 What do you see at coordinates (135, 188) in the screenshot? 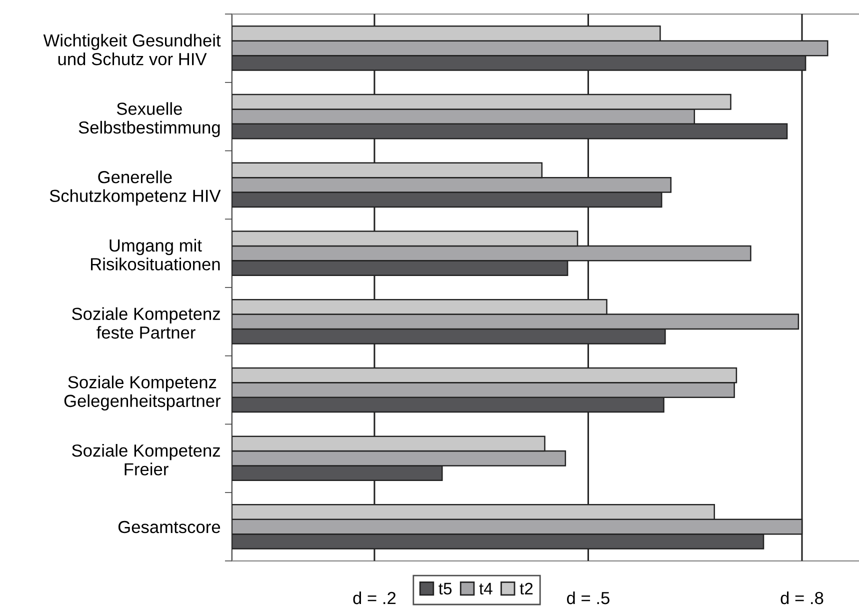
I see `y-tick-label: Generelle Schutzkompetenz HIV` at bounding box center [135, 188].